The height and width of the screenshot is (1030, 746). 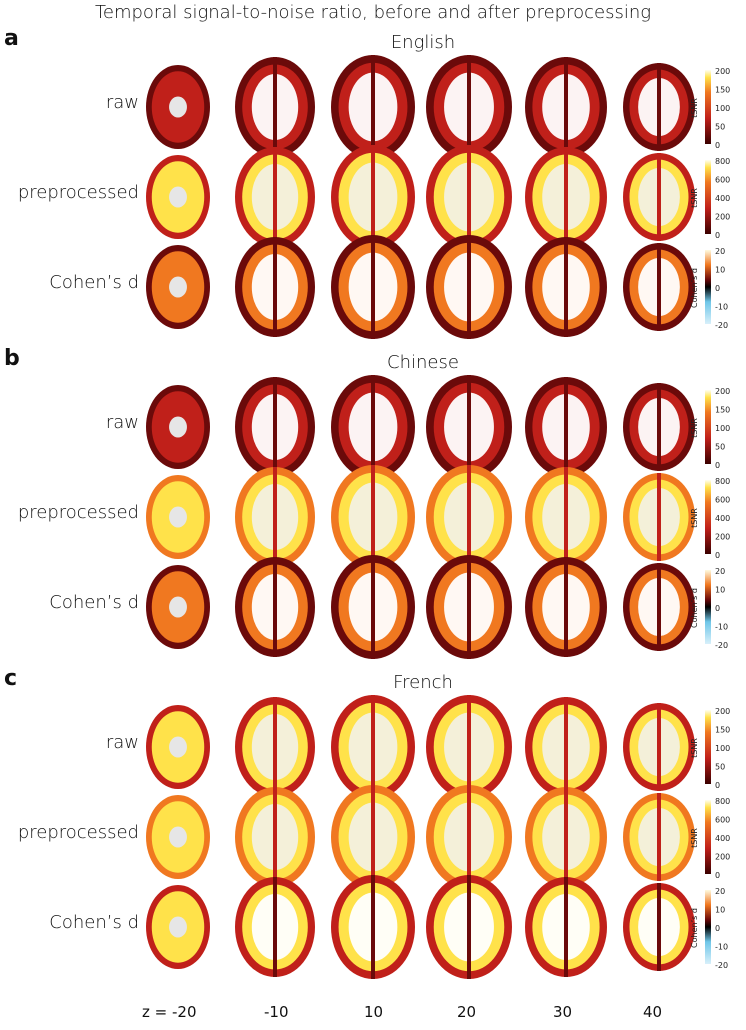 What do you see at coordinates (423, 362) in the screenshot?
I see `panel-language: Chinese` at bounding box center [423, 362].